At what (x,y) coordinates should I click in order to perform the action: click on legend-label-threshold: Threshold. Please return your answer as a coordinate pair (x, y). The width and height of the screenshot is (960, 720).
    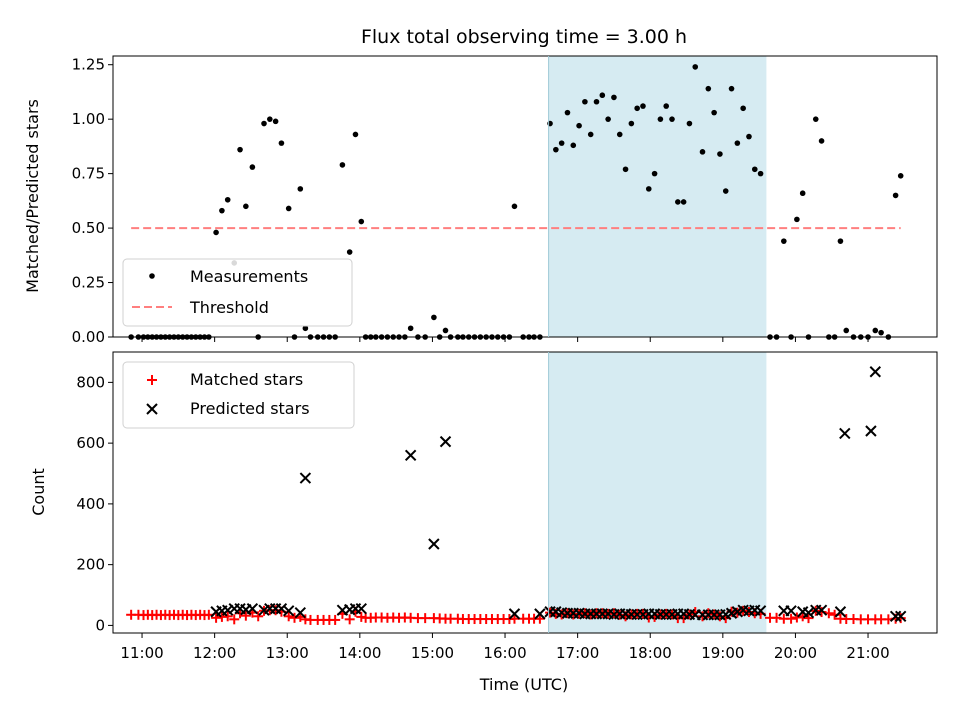
    Looking at the image, I should click on (229, 307).